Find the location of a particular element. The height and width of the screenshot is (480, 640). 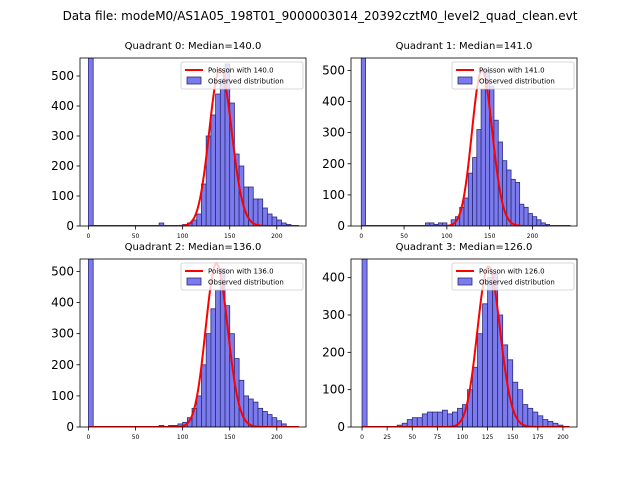

legend: Poisson with 140.0 Observed distribution is located at coordinates (242, 75).